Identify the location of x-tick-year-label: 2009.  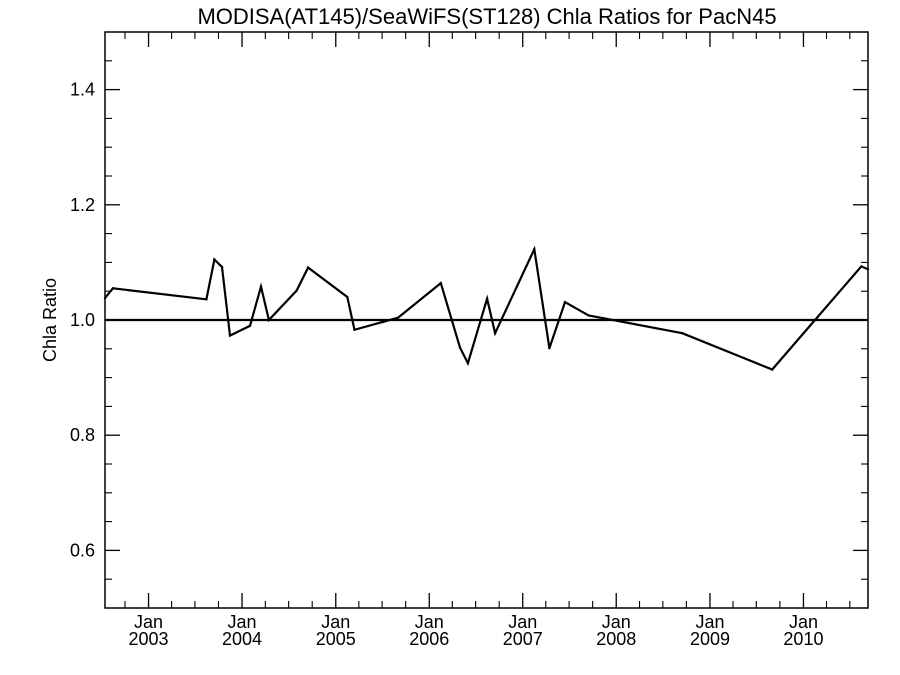
(710, 639).